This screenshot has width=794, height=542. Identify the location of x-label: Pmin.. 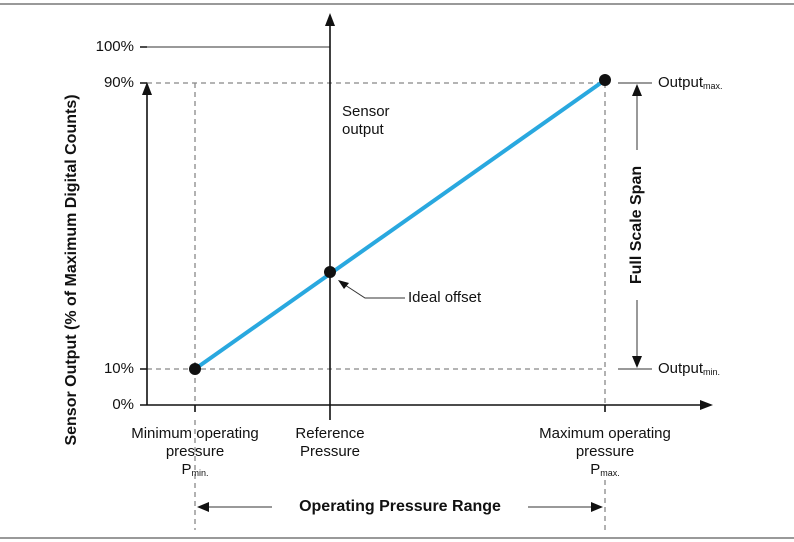
(194, 469).